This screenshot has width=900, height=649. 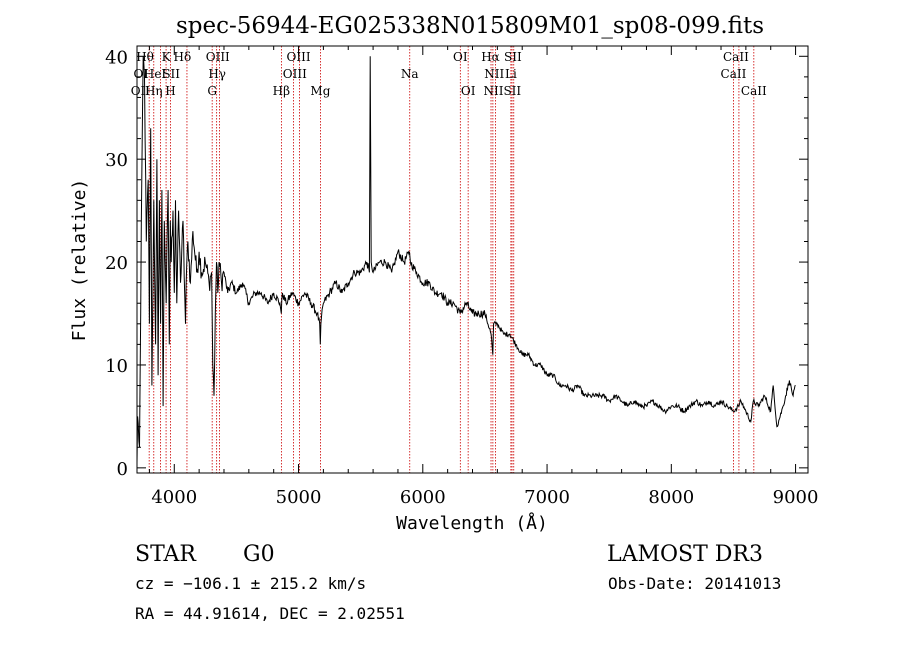 What do you see at coordinates (685, 554) in the screenshot?
I see `survey-name: LAMOST DR3` at bounding box center [685, 554].